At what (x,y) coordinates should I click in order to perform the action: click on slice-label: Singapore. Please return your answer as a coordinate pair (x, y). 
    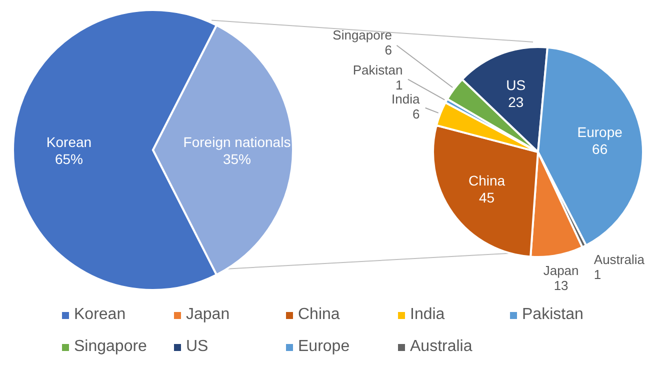
    Looking at the image, I should click on (362, 34).